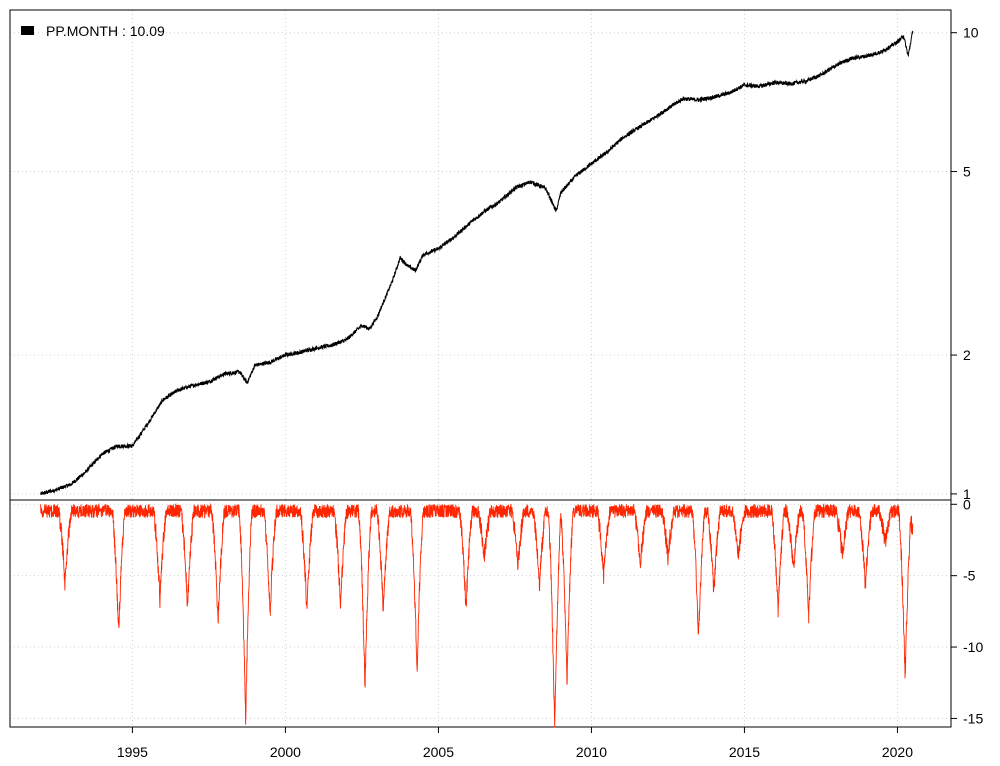 Image resolution: width=1000 pixels, height=766 pixels. What do you see at coordinates (515, 743) in the screenshot?
I see `x-axis: 1995 2000 2005 2010 2015 2020` at bounding box center [515, 743].